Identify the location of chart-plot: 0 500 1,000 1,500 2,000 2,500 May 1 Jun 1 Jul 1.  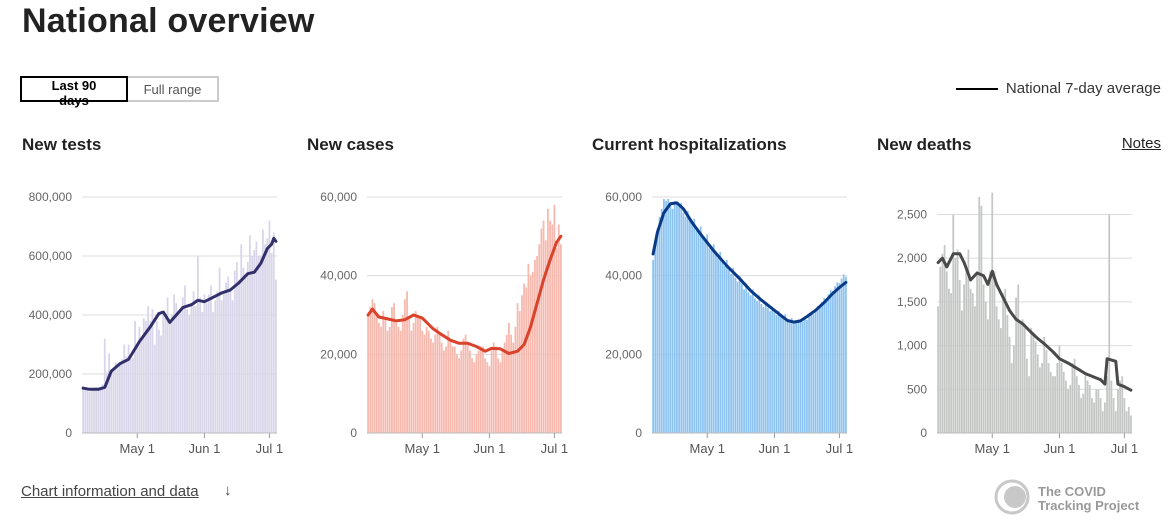
(1017, 324).